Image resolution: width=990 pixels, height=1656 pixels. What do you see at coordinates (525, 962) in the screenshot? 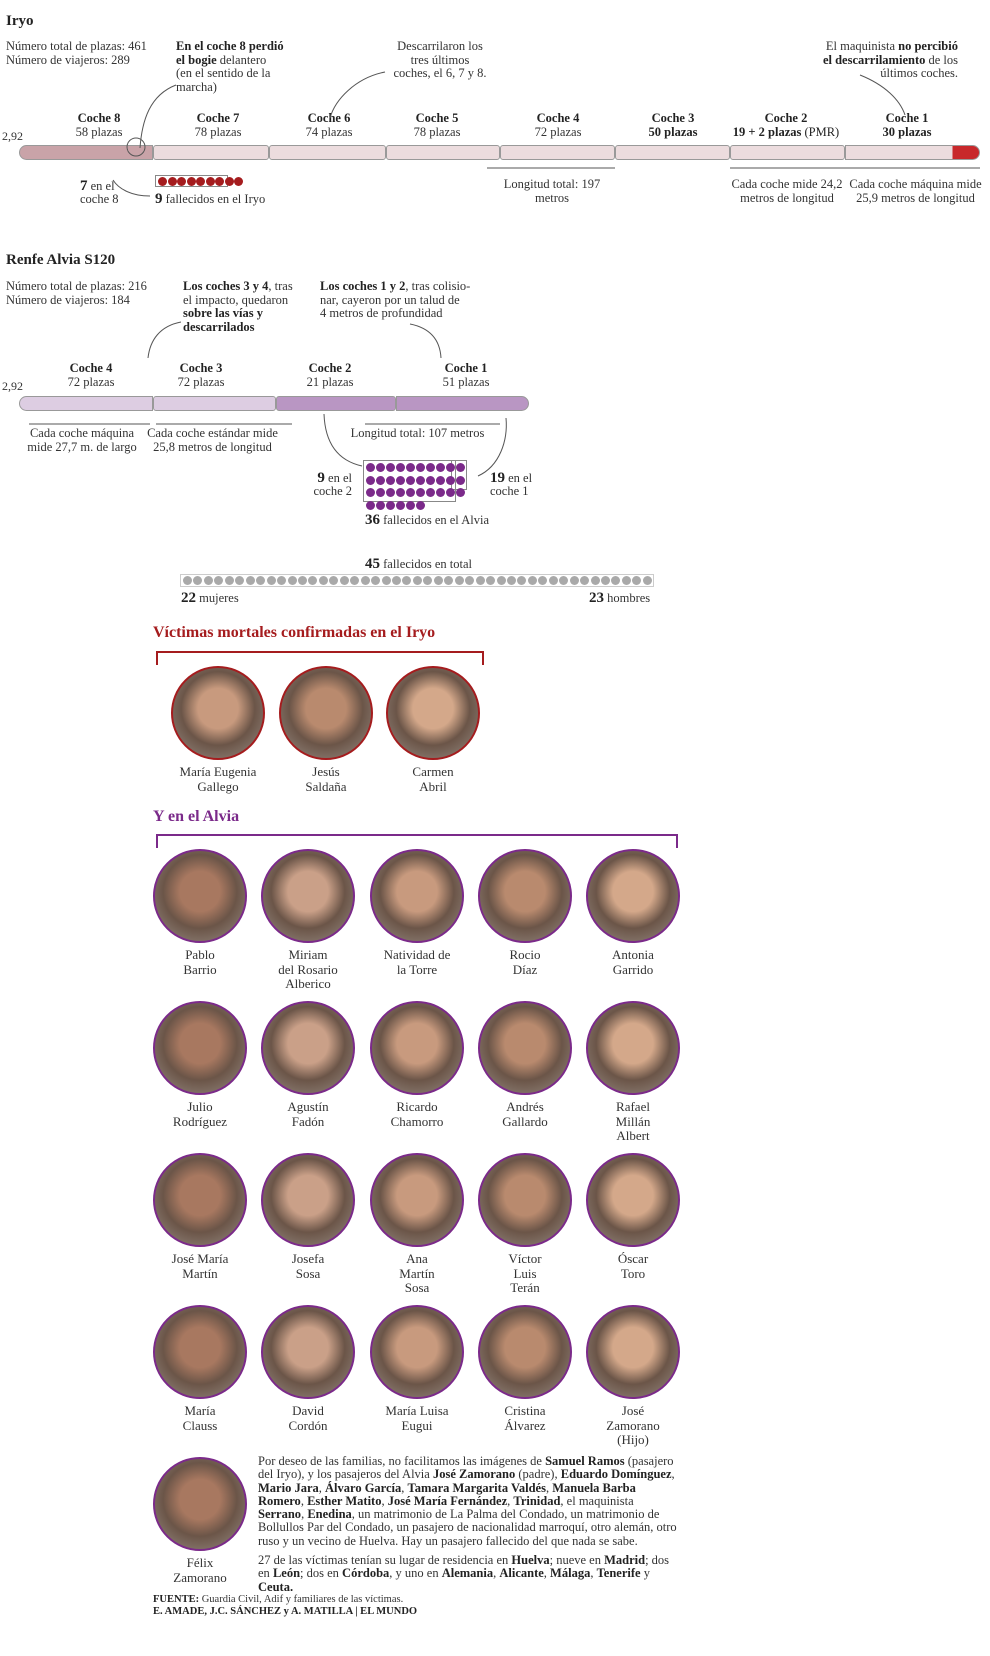
I see `victim-name: Rocio Díaz` at bounding box center [525, 962].